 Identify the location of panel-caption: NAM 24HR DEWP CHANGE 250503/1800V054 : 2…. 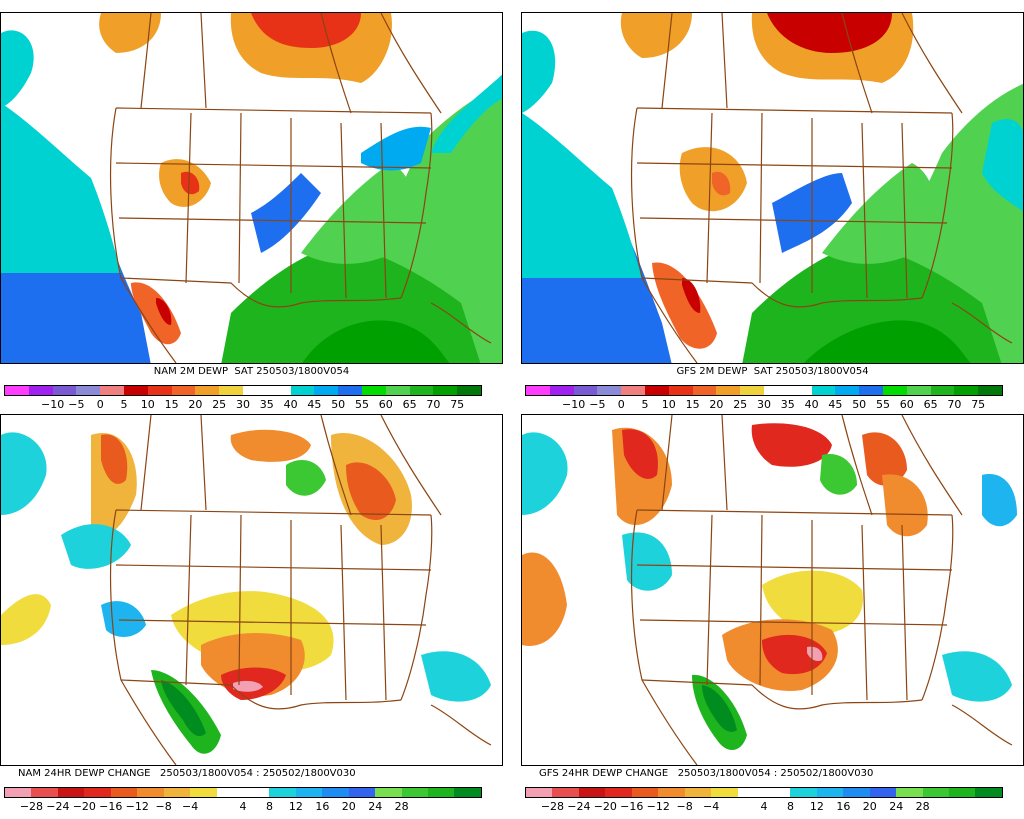
(187, 773).